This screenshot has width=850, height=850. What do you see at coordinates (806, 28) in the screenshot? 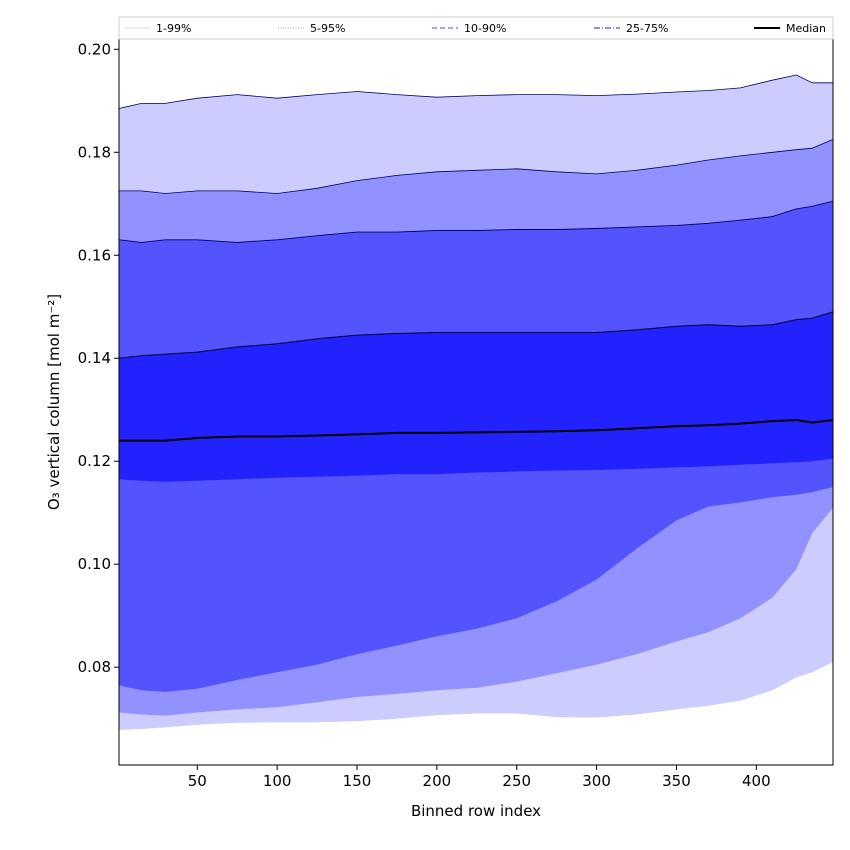
I see `legend-label-median: Median` at bounding box center [806, 28].